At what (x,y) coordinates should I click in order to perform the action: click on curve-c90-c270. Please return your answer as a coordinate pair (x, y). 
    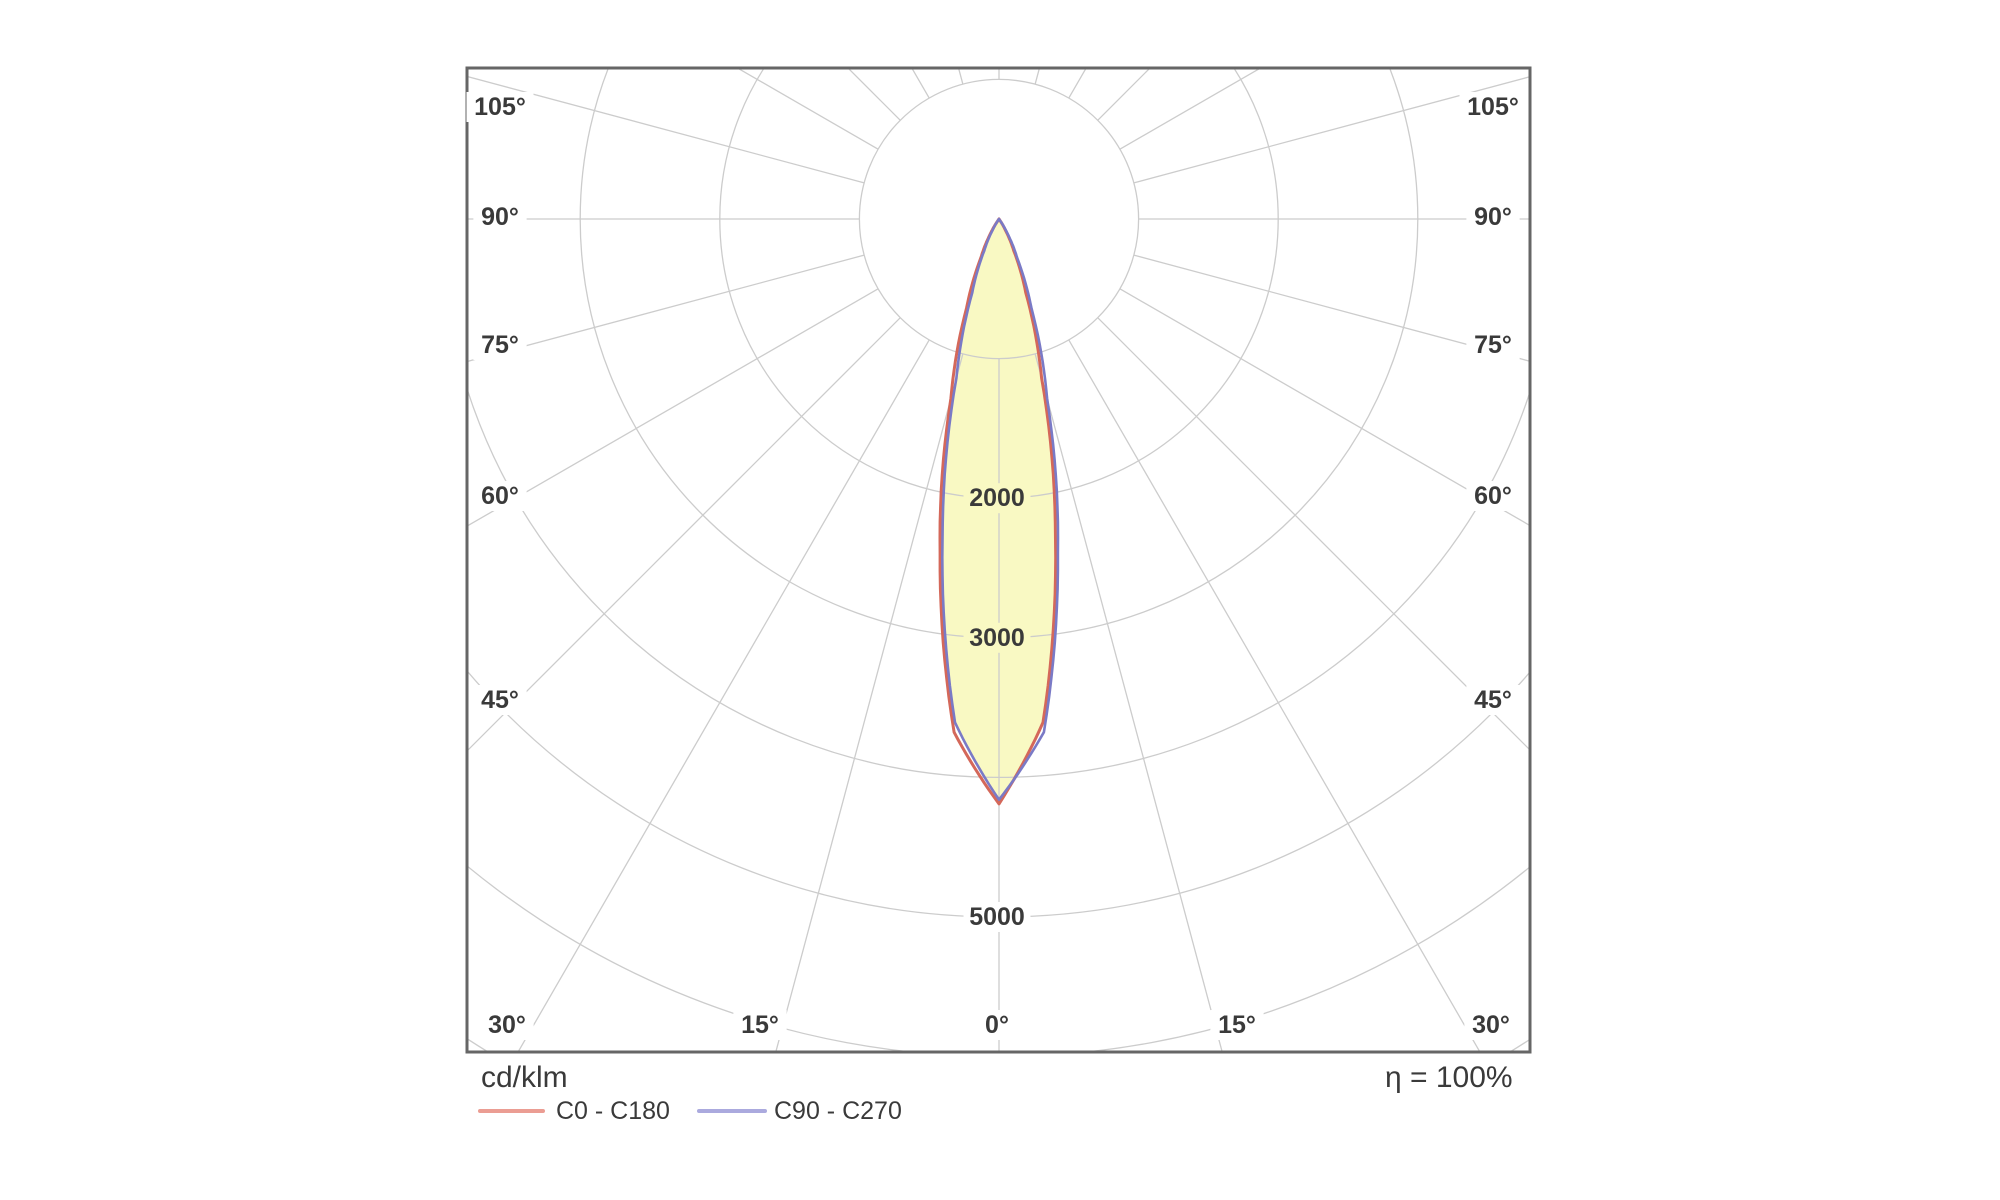
    Looking at the image, I should click on (1000, 509).